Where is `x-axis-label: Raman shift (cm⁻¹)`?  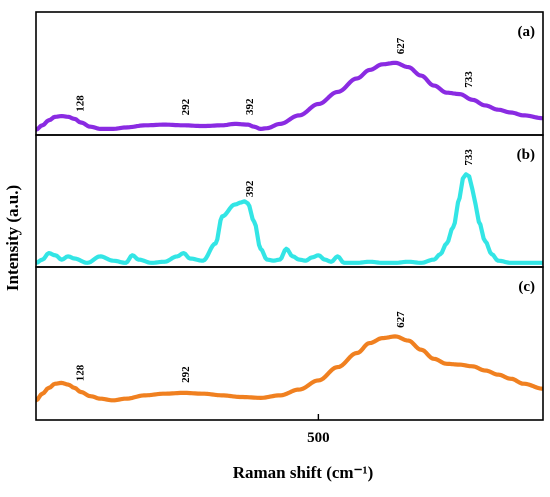
x-axis-label: Raman shift (cm⁻¹) is located at coordinates (303, 472).